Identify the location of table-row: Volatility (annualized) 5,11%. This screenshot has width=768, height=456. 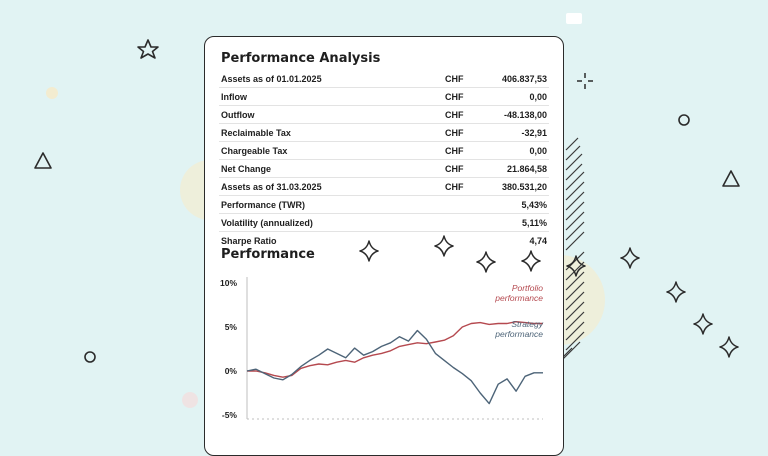
(384, 223).